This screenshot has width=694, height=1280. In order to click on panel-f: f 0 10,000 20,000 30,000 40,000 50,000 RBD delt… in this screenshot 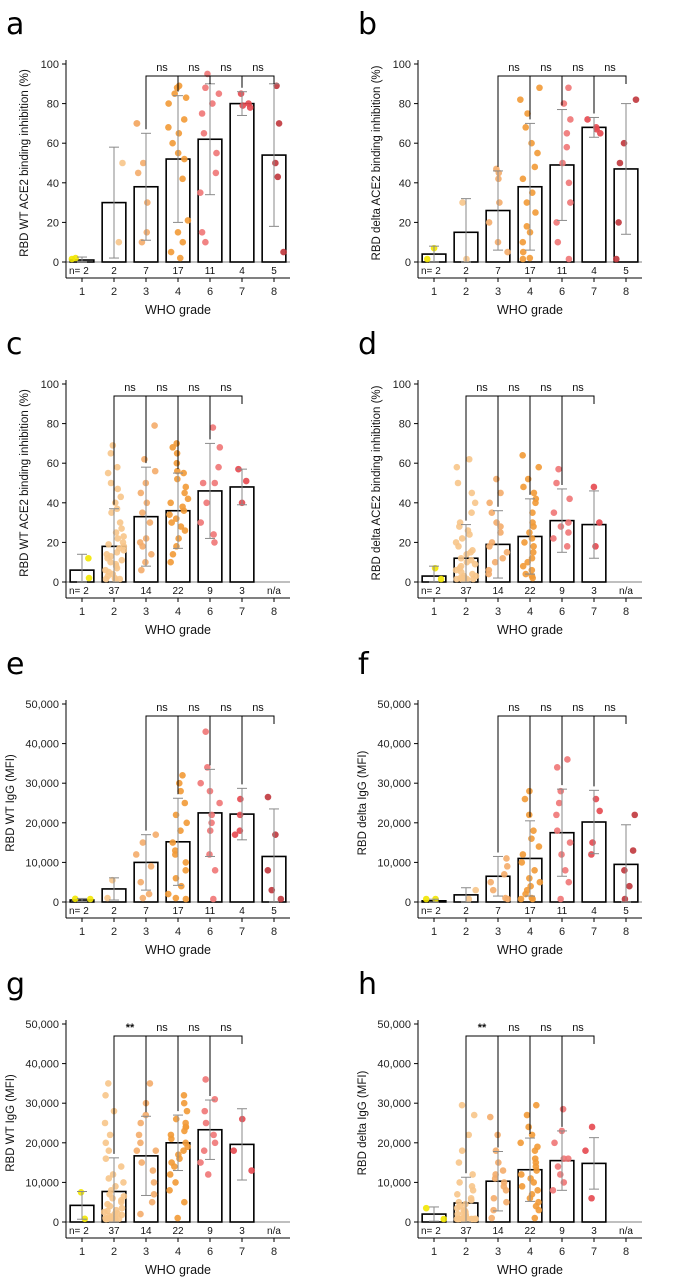, I will do `click(499, 802)`.